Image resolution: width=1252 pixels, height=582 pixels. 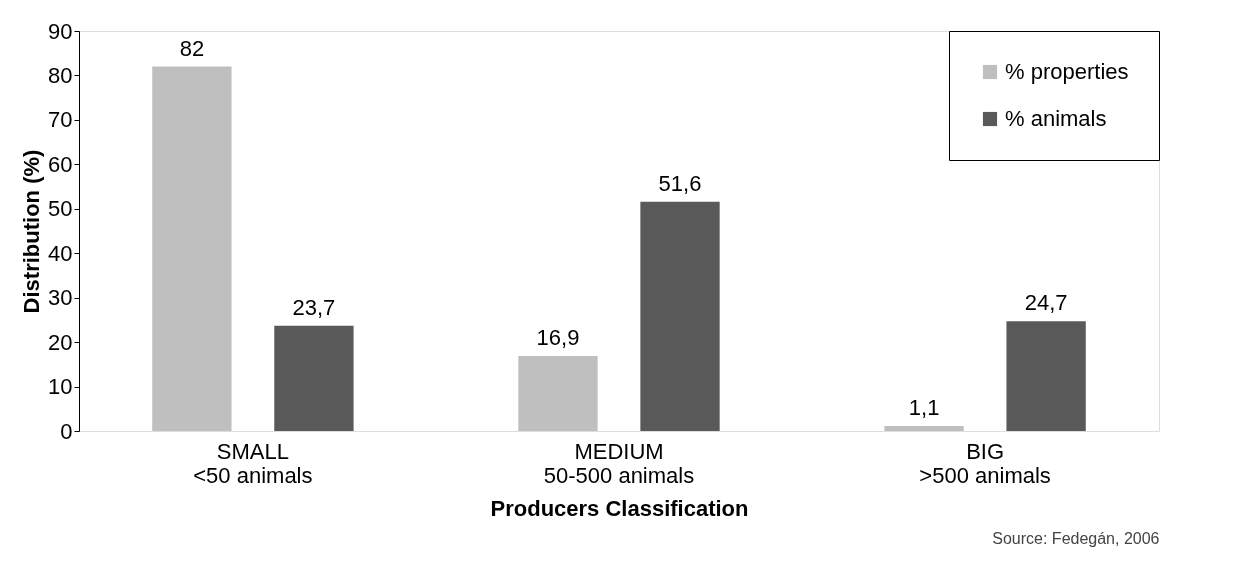 What do you see at coordinates (619, 463) in the screenshot?
I see `x-tick-label: MEDIUM 50-500 animals` at bounding box center [619, 463].